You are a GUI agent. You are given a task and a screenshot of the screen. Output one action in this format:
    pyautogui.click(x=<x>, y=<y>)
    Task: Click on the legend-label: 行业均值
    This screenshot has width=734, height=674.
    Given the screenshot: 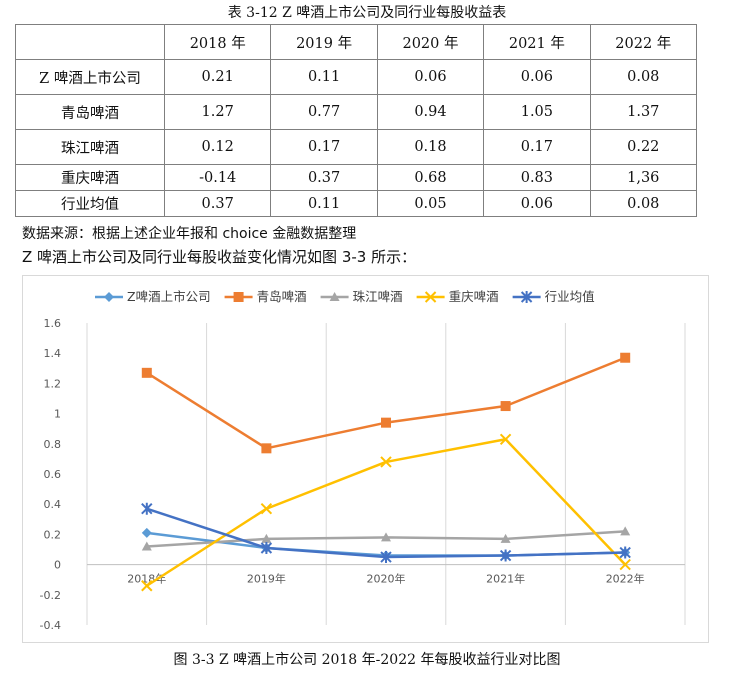 What is the action you would take?
    pyautogui.click(x=570, y=296)
    